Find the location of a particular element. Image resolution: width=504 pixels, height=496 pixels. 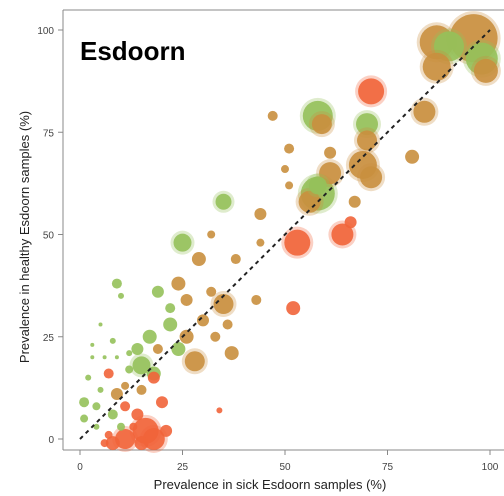

x-axis-label: Prevalence in sick Esdoorn samples (%) is located at coordinates (270, 484).